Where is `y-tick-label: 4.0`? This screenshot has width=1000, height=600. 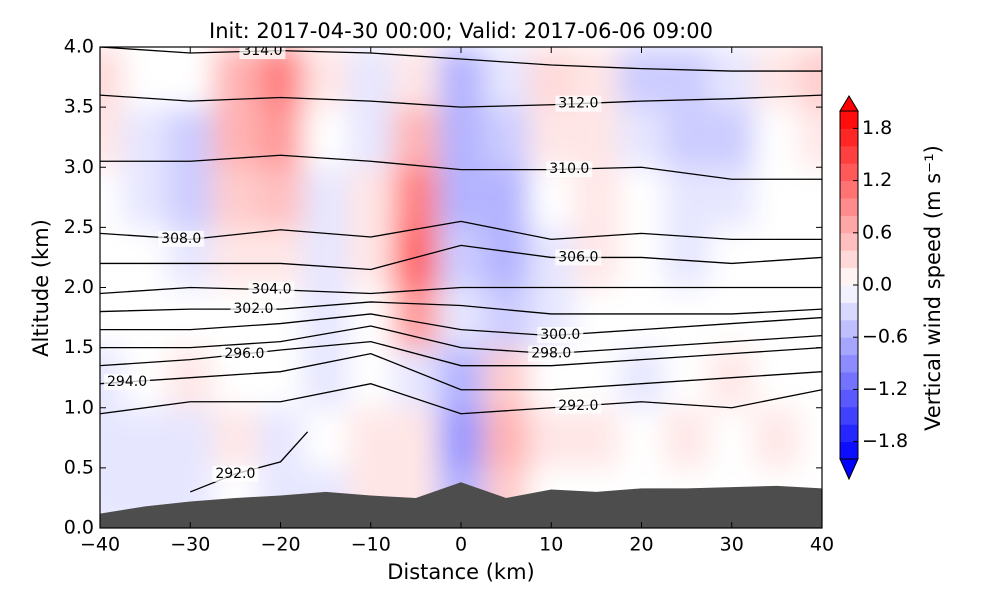
y-tick-label: 4.0 is located at coordinates (79, 47).